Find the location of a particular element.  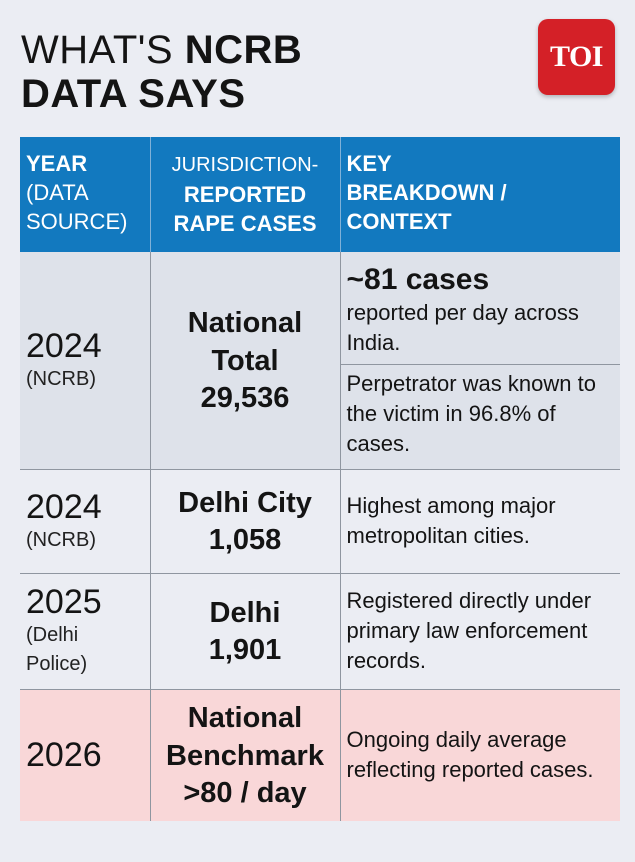

toi-logo: TOI is located at coordinates (576, 57).